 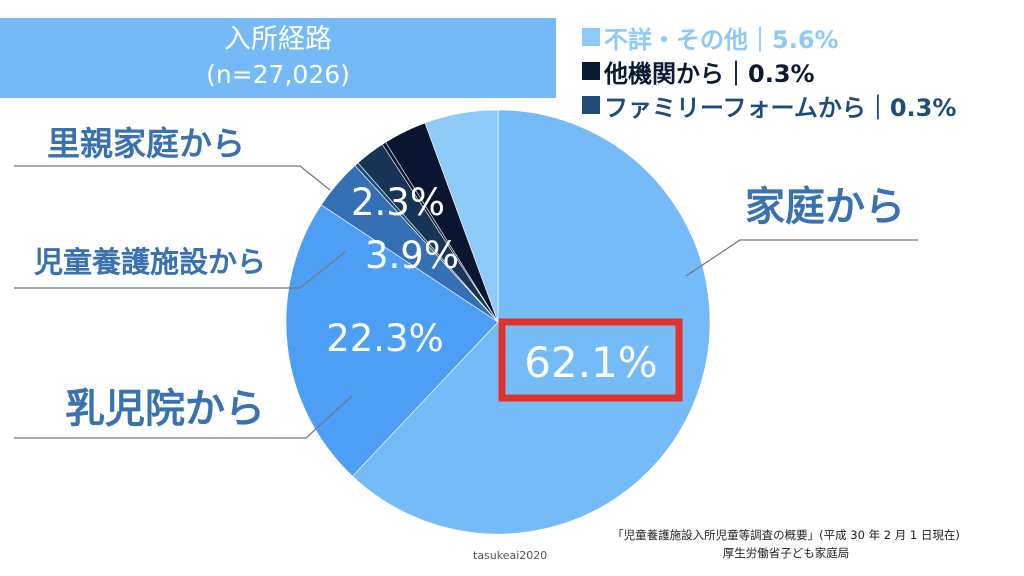 I want to click on legend: 不詳・その他｜5.6% 他機関から｜0.3% ファミリーフォームから｜0.3%, so click(x=769, y=71).